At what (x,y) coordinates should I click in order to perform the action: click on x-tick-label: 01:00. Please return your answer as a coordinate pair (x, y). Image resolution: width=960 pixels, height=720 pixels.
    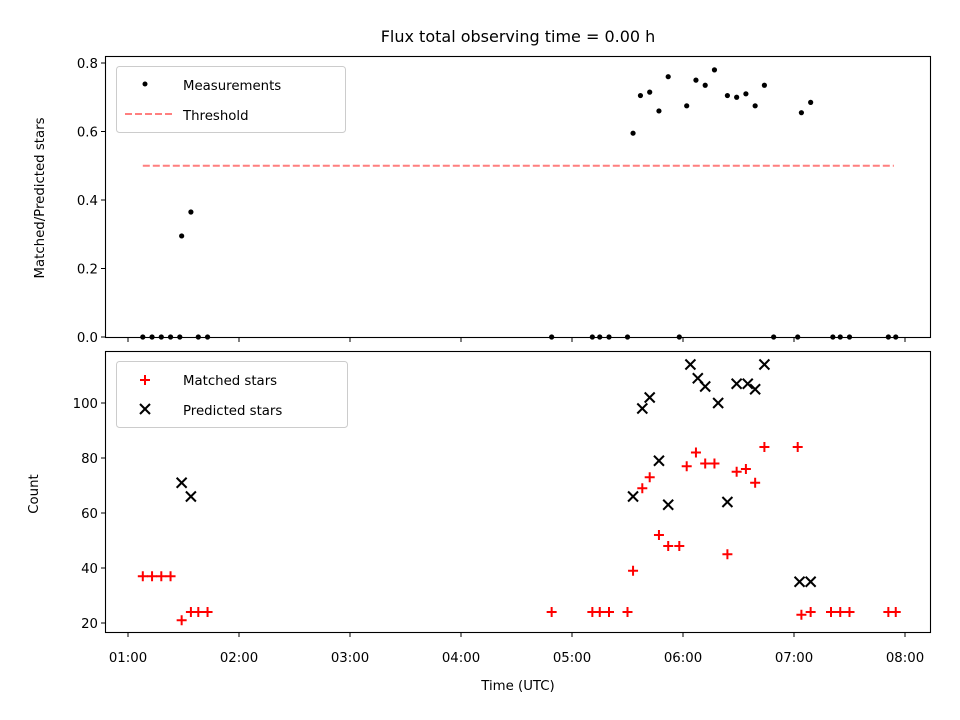
    Looking at the image, I should click on (128, 658).